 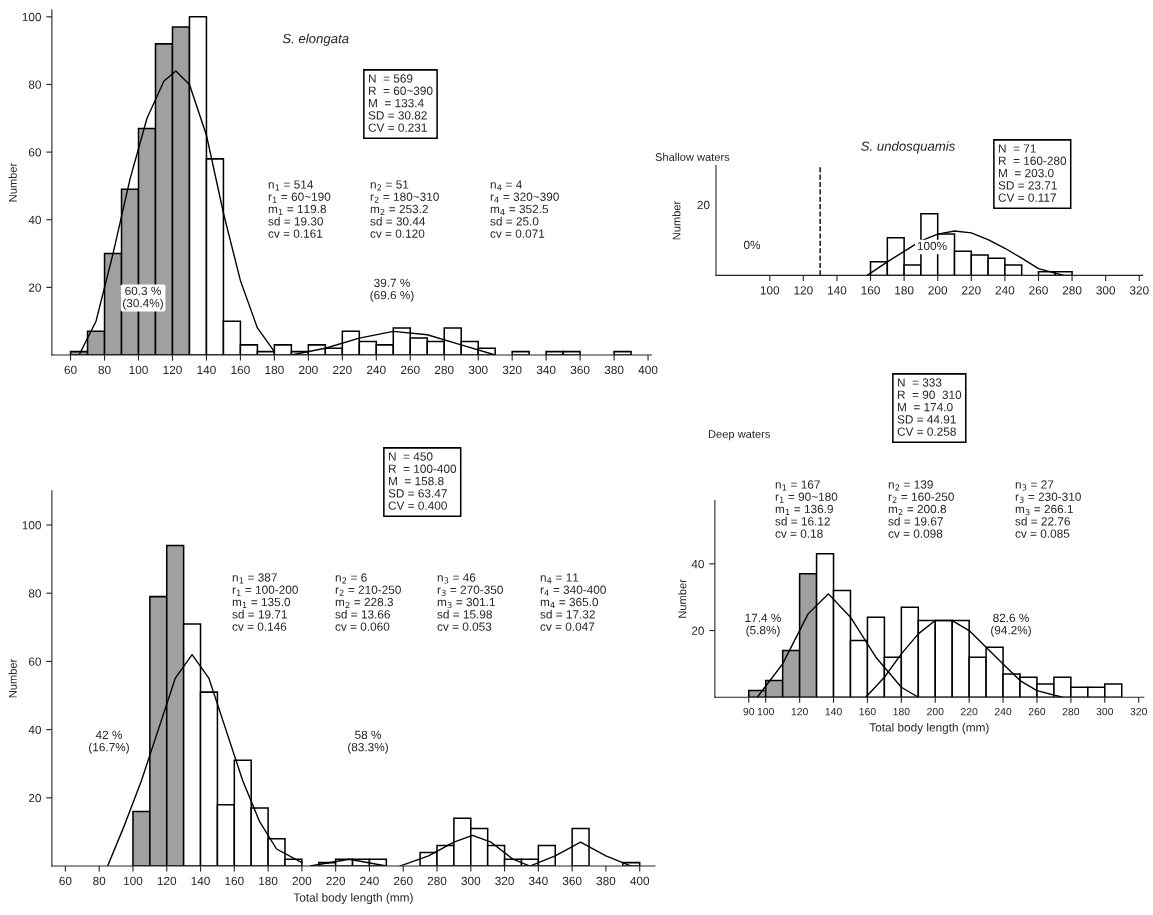 What do you see at coordinates (400, 103) in the screenshot?
I see `annotation: N = 569 R = 60~390 M = 133.4 SD = 30.82 CV = 0.231` at bounding box center [400, 103].